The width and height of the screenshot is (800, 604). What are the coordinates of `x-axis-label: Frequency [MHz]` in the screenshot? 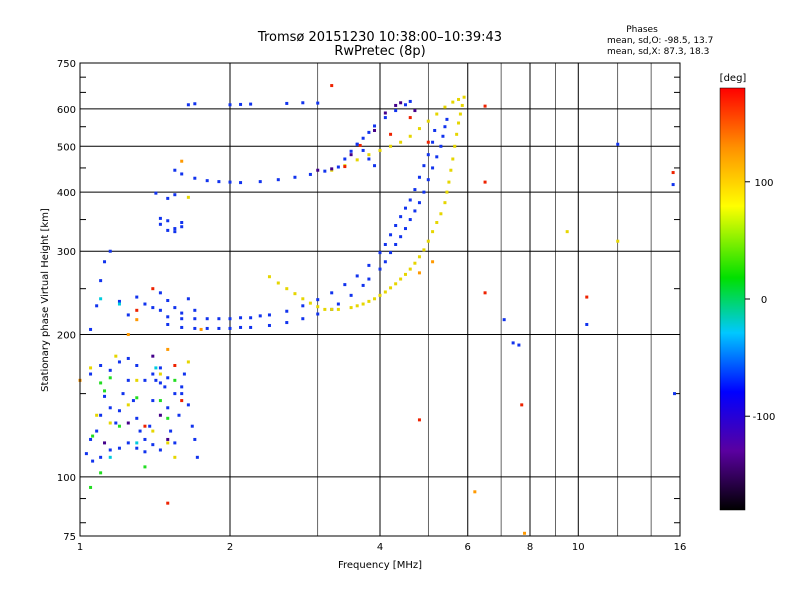 It's located at (380, 565).